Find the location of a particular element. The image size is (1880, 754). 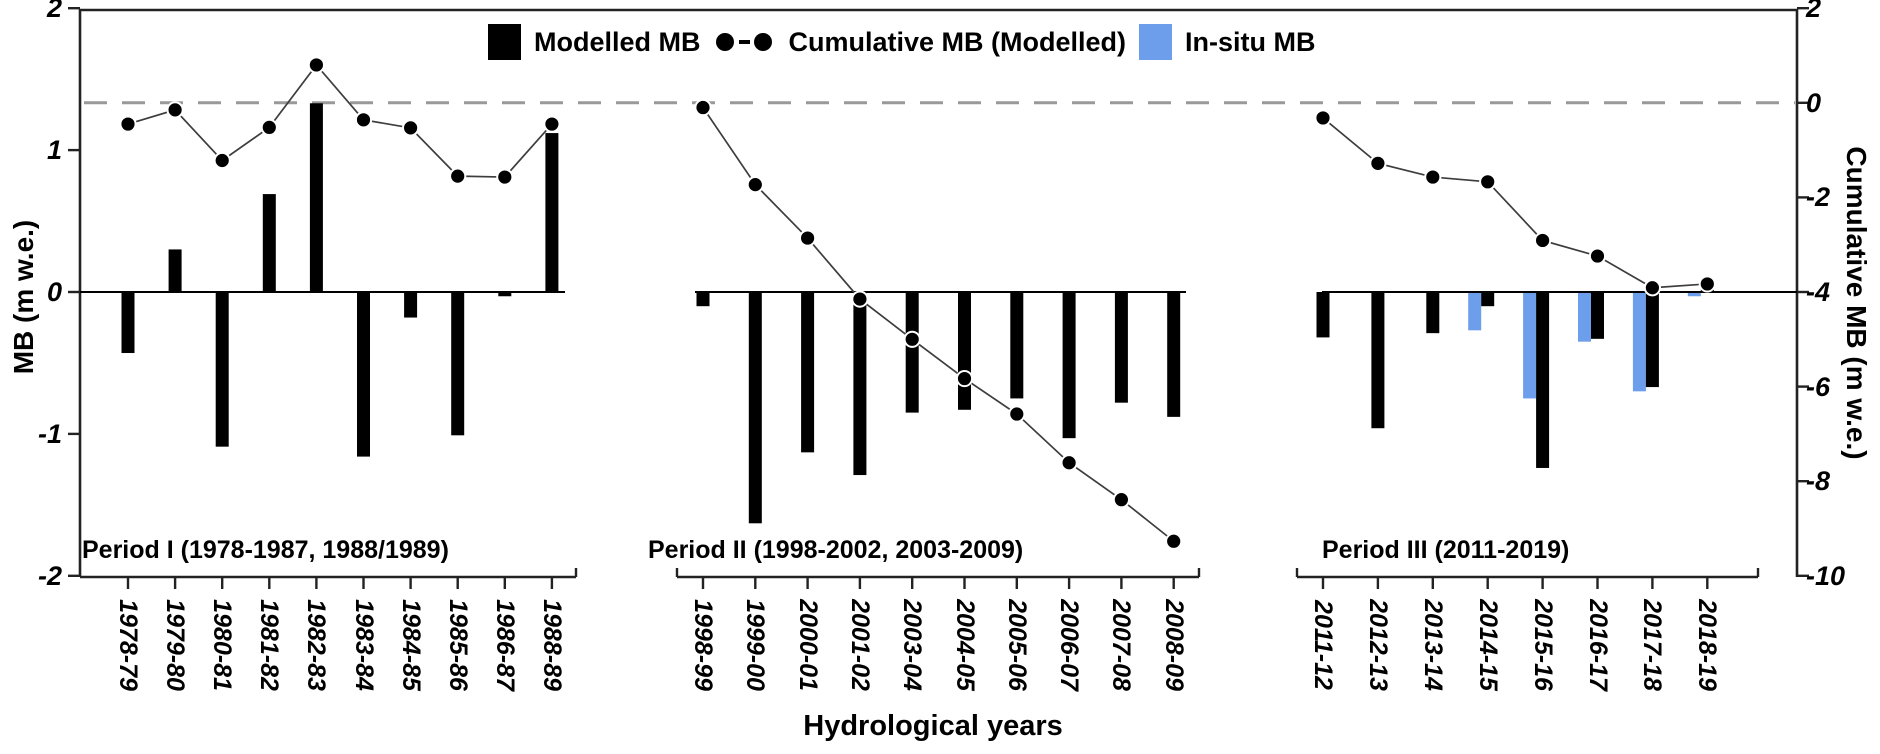

insitu-mb-swatch is located at coordinates (1156, 42).